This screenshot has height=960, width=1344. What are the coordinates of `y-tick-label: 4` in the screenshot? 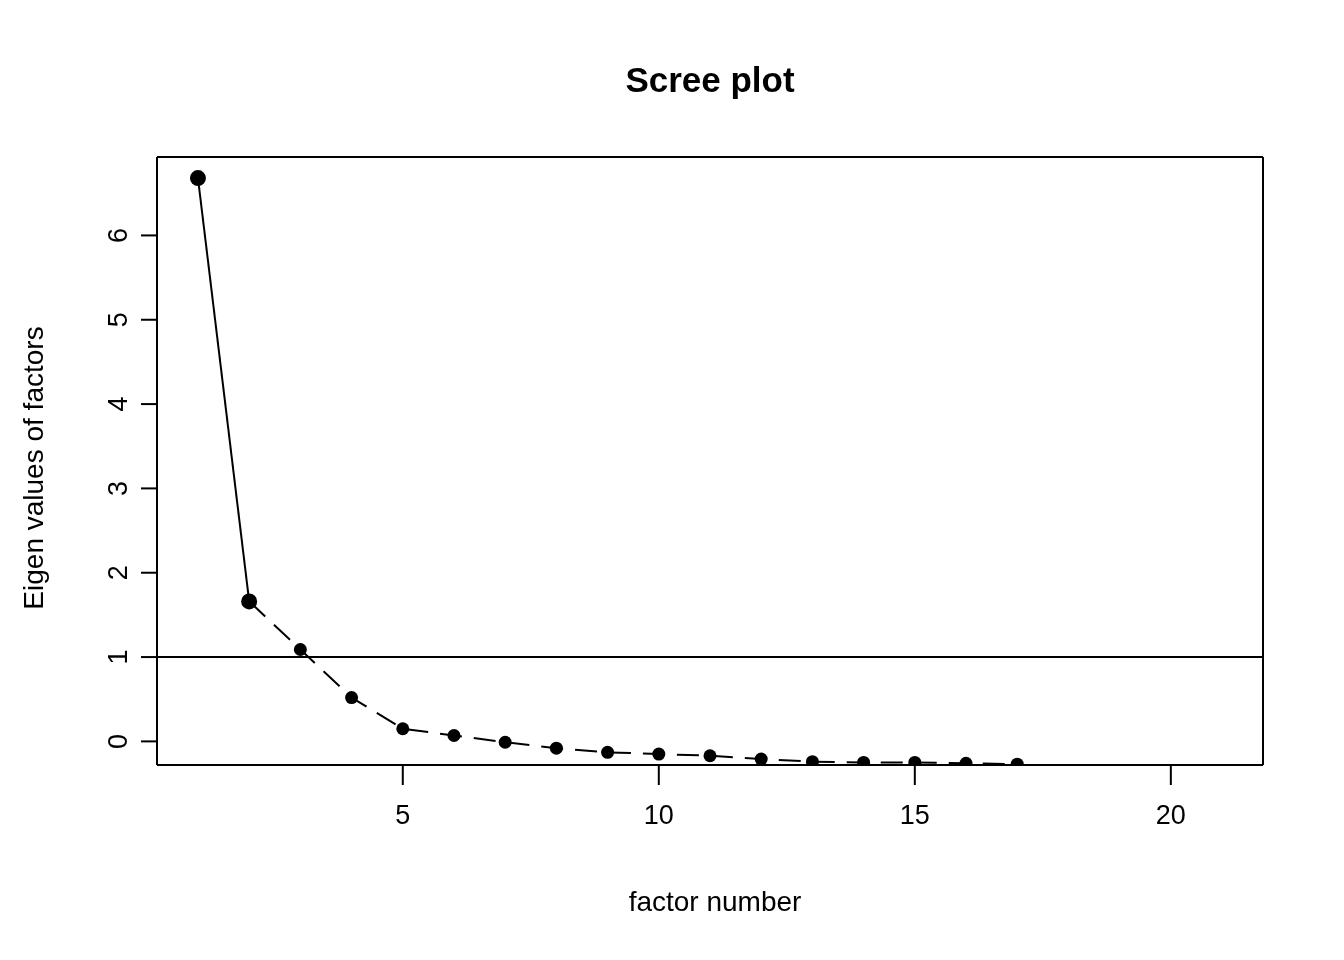 It's located at (118, 404).